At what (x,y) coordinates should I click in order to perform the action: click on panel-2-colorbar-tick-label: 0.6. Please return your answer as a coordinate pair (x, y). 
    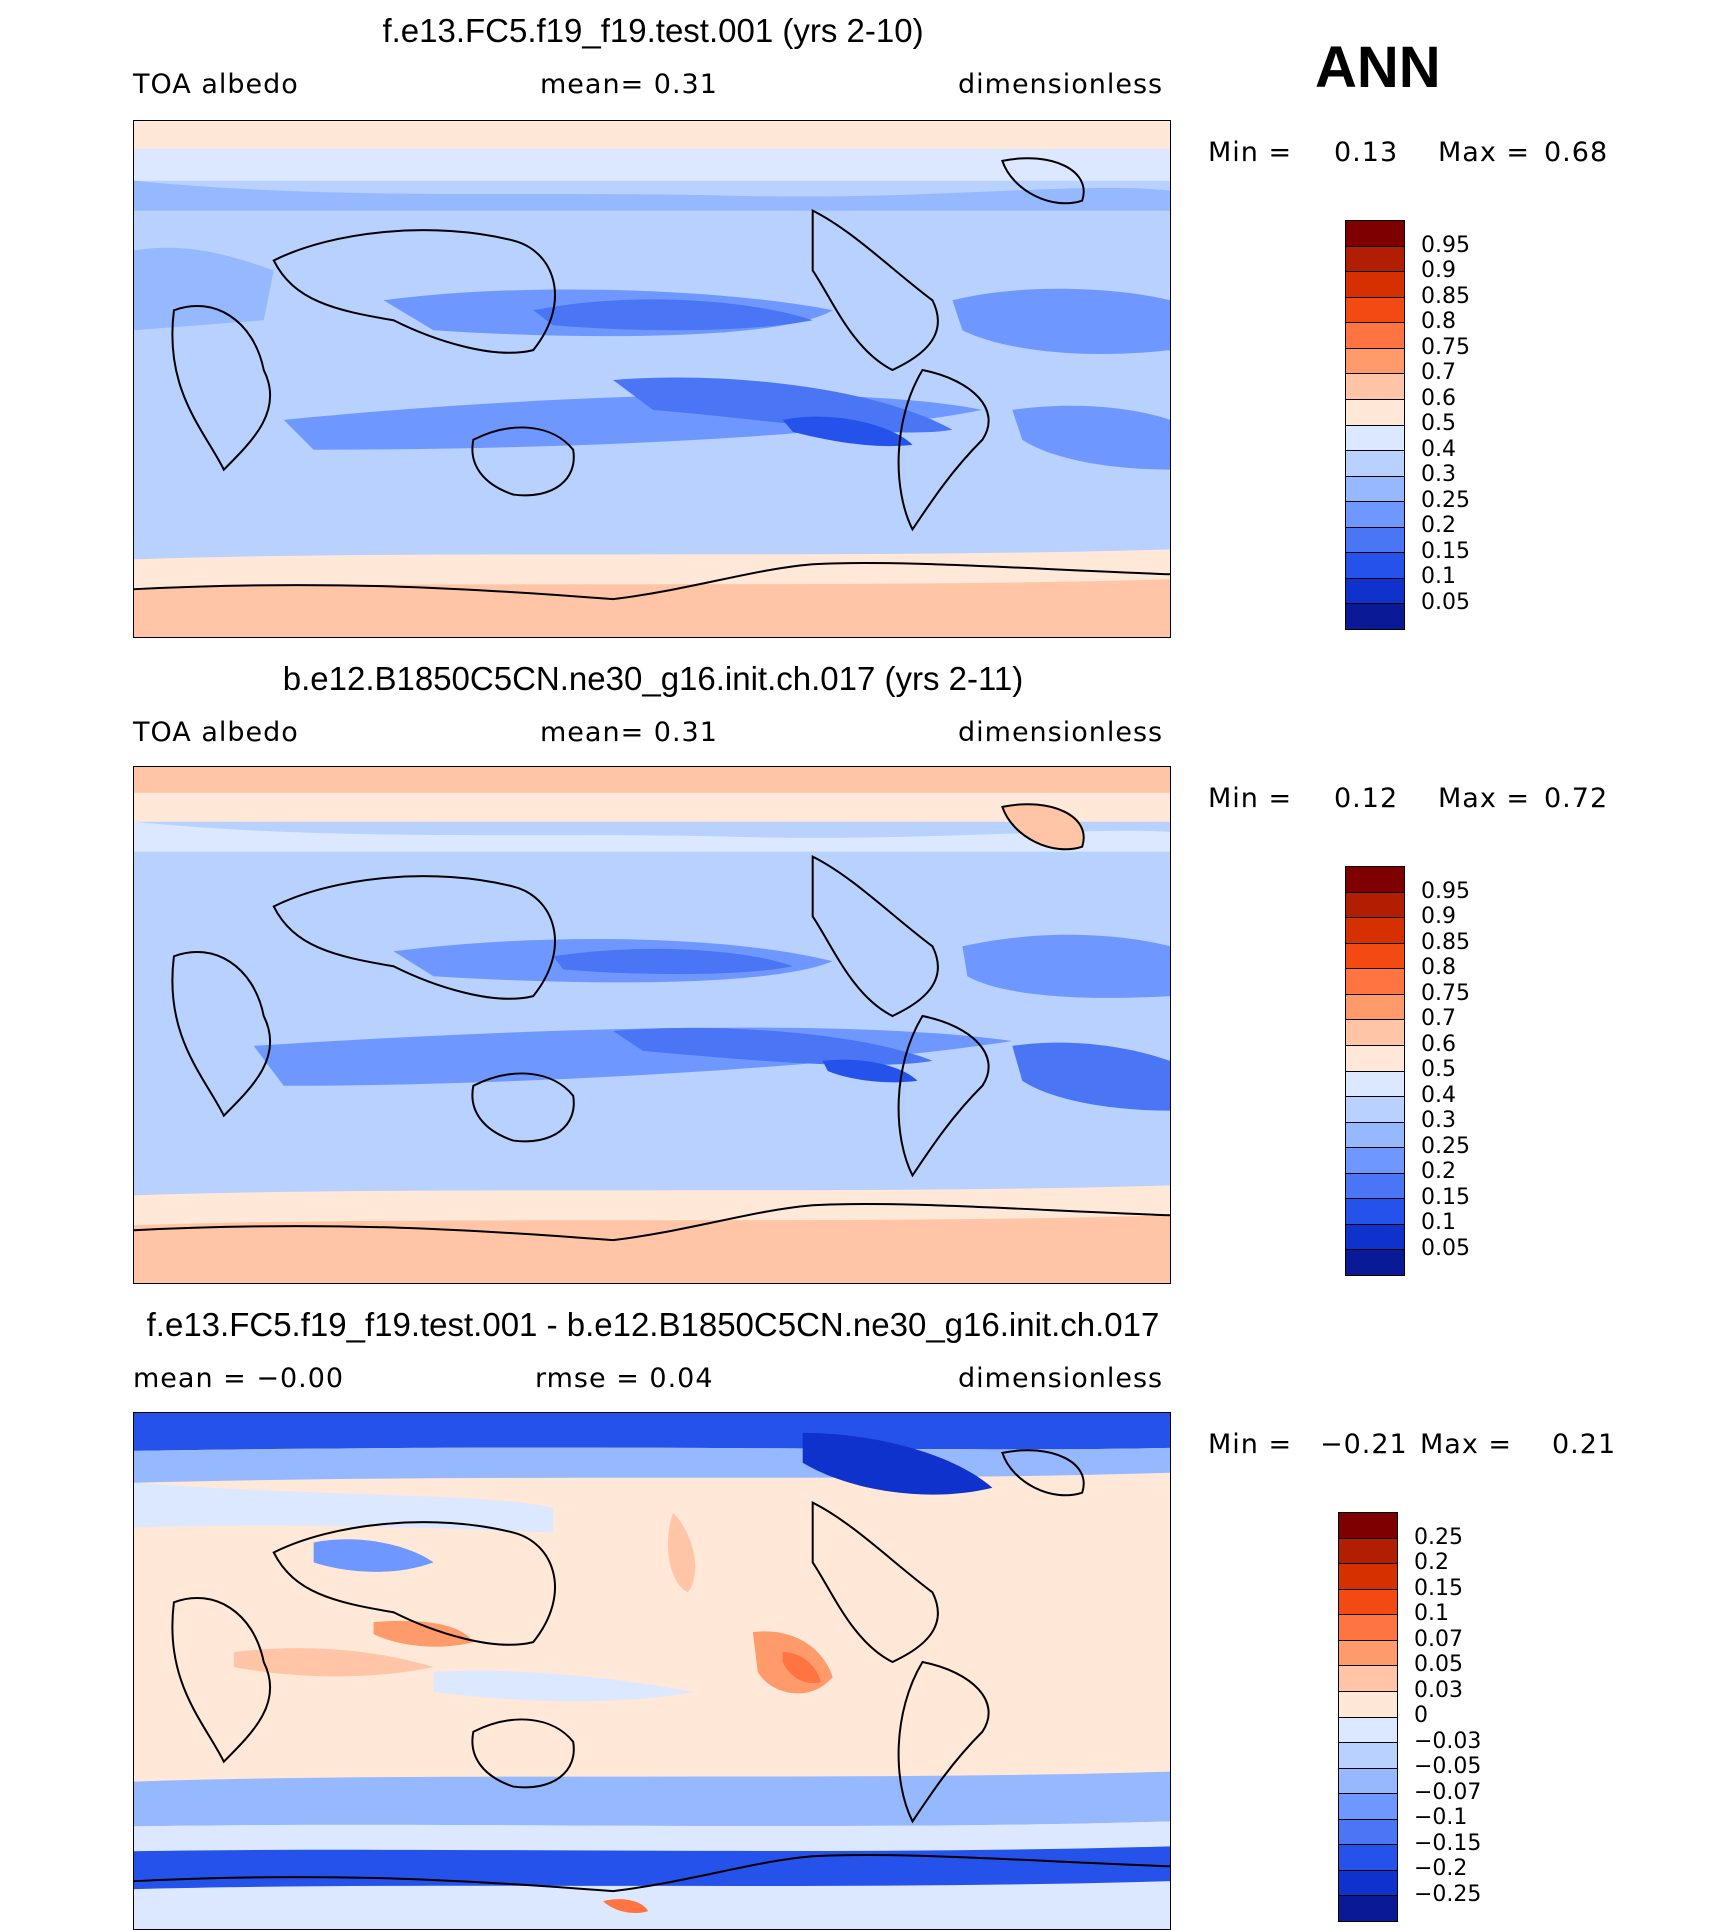
    Looking at the image, I should click on (1438, 1044).